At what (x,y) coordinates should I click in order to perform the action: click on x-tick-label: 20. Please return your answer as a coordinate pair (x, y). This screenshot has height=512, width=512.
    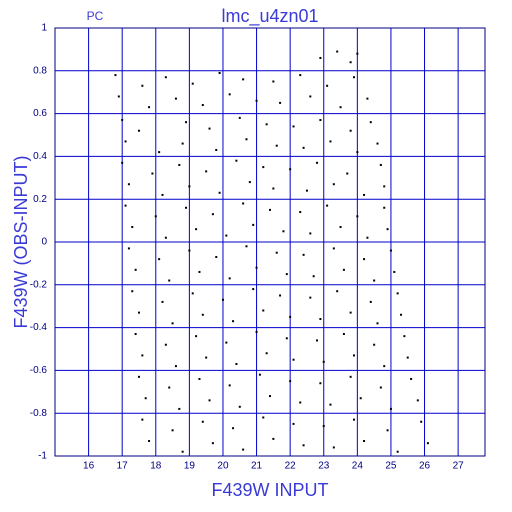
    Looking at the image, I should click on (223, 466).